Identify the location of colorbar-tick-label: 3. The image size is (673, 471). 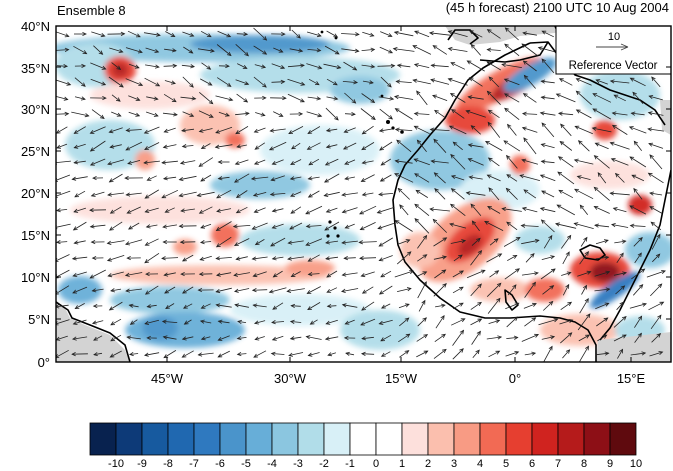
(454, 464).